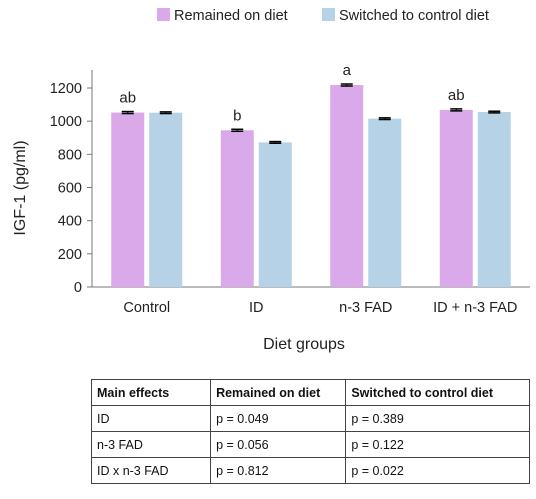  I want to click on table-row: ID p = 0.049 p = 0.389, so click(310, 418).